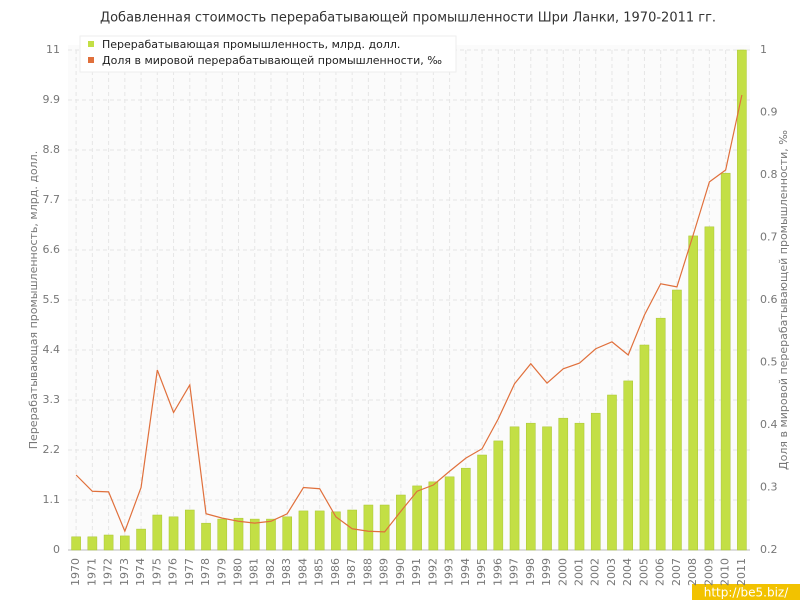  What do you see at coordinates (692, 572) in the screenshot?
I see `x-tick-label: 2008` at bounding box center [692, 572].